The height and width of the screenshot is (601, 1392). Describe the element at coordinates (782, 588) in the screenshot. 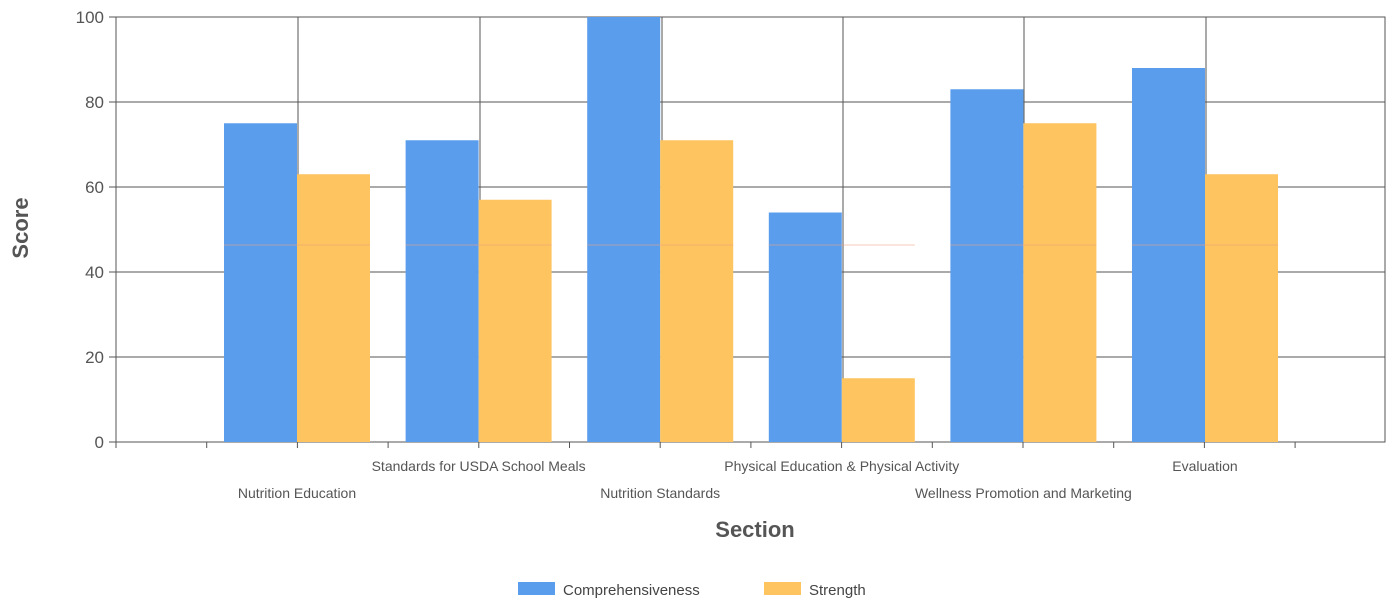

I see `legend-swatch-strength` at that location.